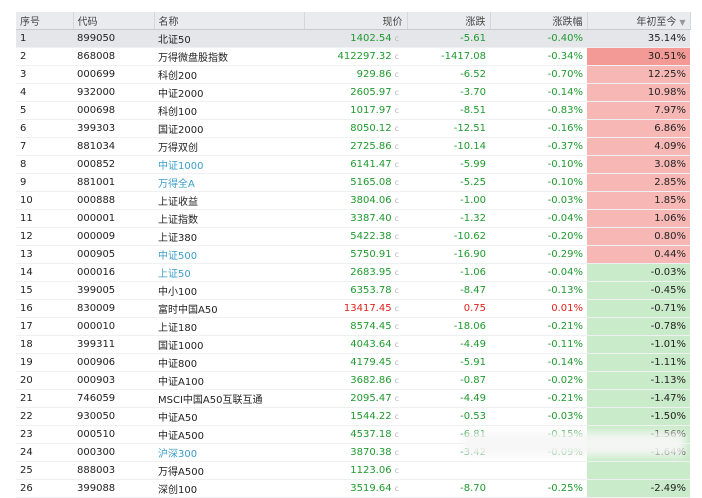 Image resolution: width=702 pixels, height=498 pixels. I want to click on cell-name: 中证A500, so click(229, 434).